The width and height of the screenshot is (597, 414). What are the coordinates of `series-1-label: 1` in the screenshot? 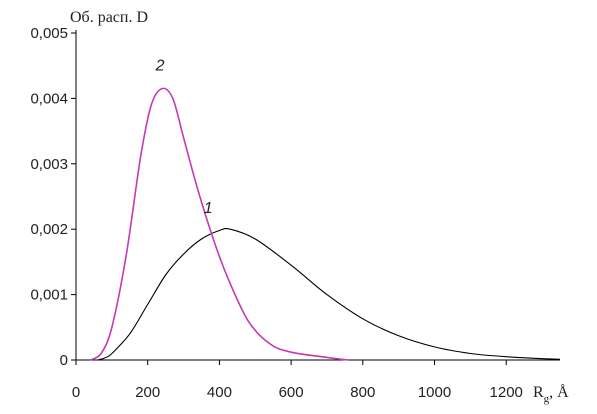 It's located at (208, 208).